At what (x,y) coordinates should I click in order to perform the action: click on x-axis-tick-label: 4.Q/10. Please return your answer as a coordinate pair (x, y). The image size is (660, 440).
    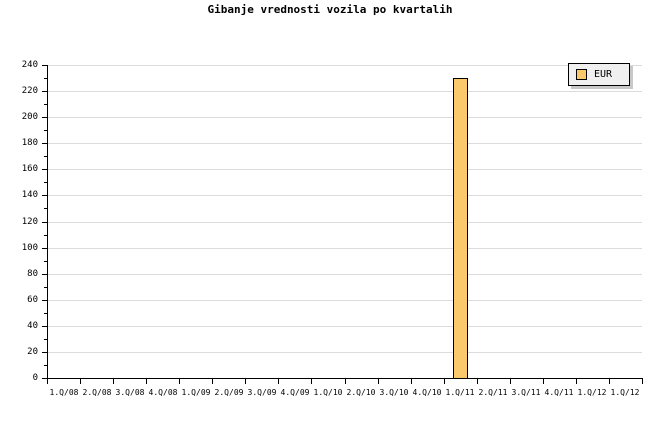
    Looking at the image, I should click on (427, 392).